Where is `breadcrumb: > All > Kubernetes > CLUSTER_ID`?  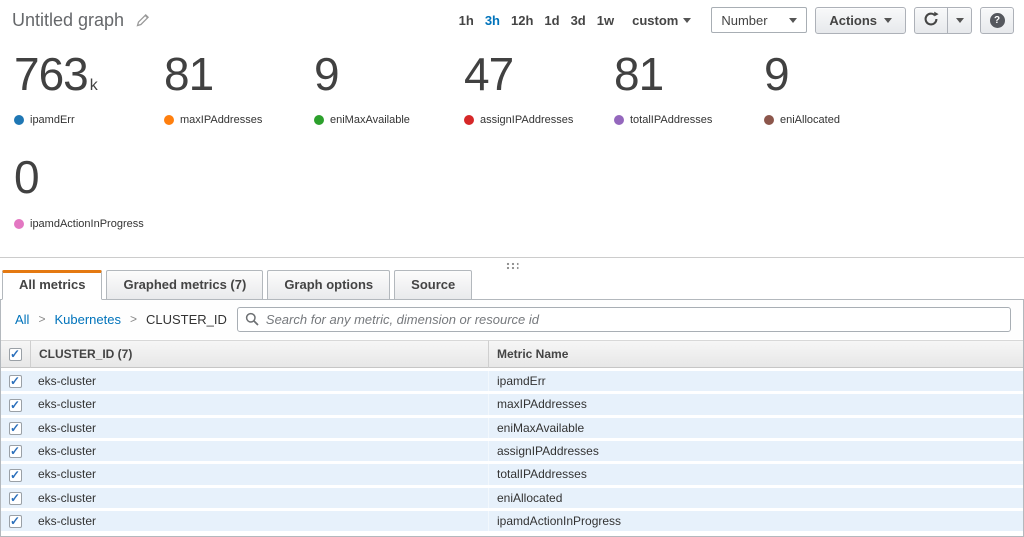
breadcrumb: > All > Kubernetes > CLUSTER_ID is located at coordinates (121, 319).